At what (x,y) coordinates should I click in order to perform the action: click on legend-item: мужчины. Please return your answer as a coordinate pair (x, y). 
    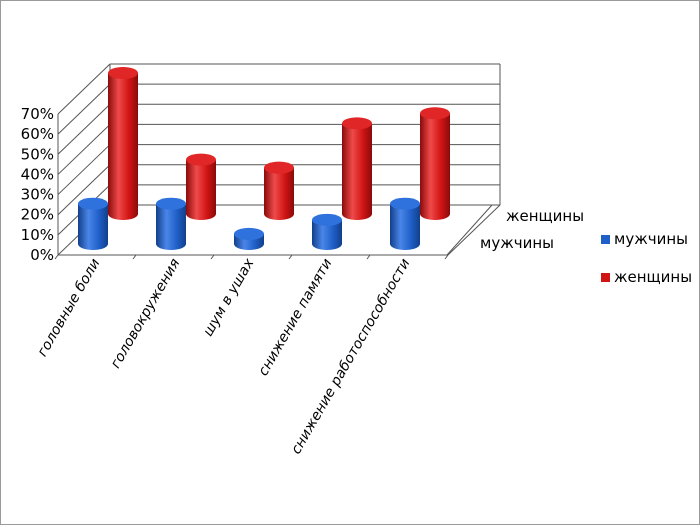
    Looking at the image, I should click on (644, 239).